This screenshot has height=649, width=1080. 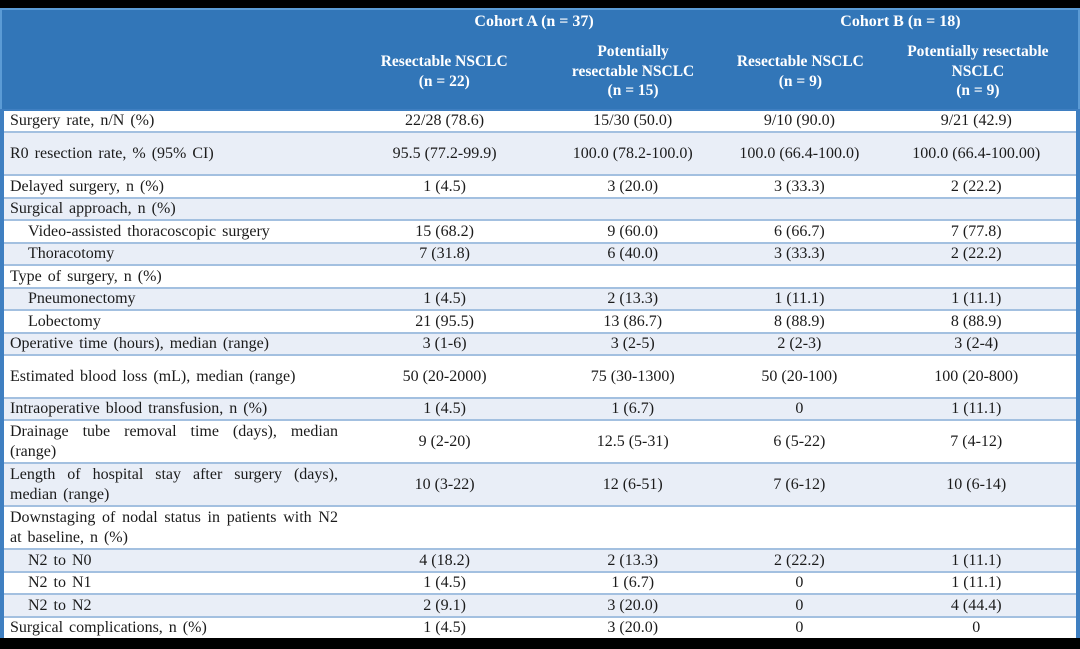 I want to click on row-label: Surgery rate, n/N (%), so click(x=82, y=121).